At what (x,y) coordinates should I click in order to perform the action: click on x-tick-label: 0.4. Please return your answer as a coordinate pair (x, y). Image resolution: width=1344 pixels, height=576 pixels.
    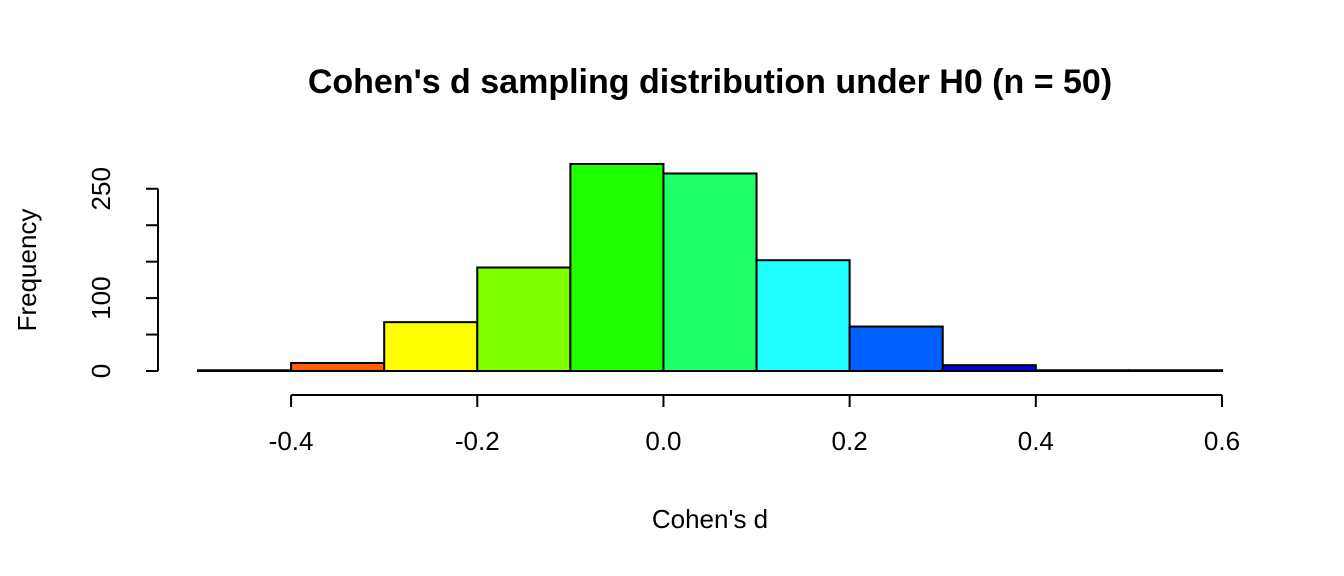
    Looking at the image, I should click on (1036, 441).